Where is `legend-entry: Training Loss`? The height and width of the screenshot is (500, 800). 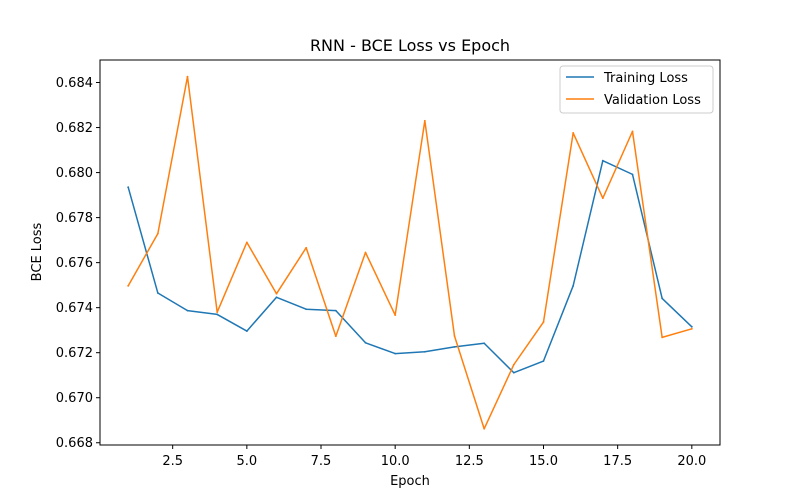 legend-entry: Training Loss is located at coordinates (627, 78).